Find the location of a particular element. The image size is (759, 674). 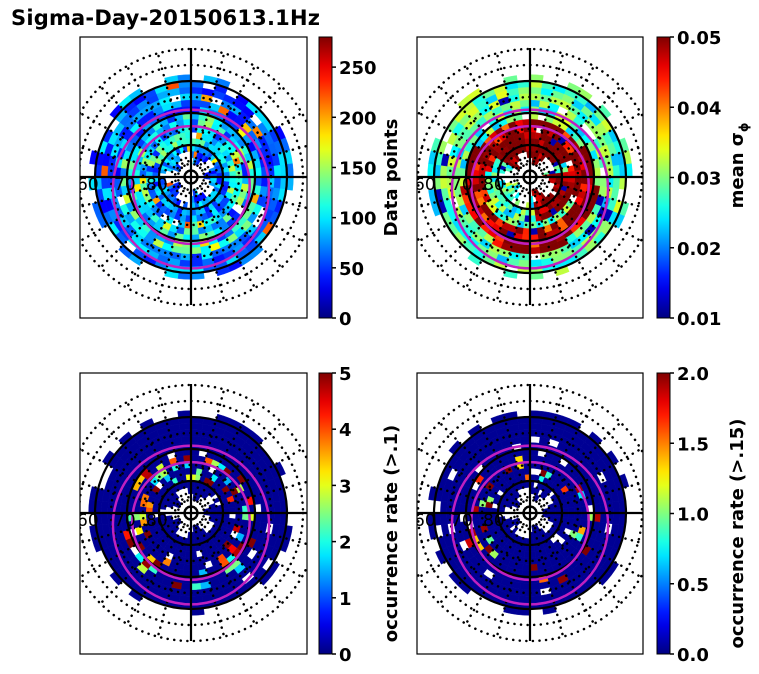

figure-title: Sigma-Day-20150613.1Hz is located at coordinates (166, 18).